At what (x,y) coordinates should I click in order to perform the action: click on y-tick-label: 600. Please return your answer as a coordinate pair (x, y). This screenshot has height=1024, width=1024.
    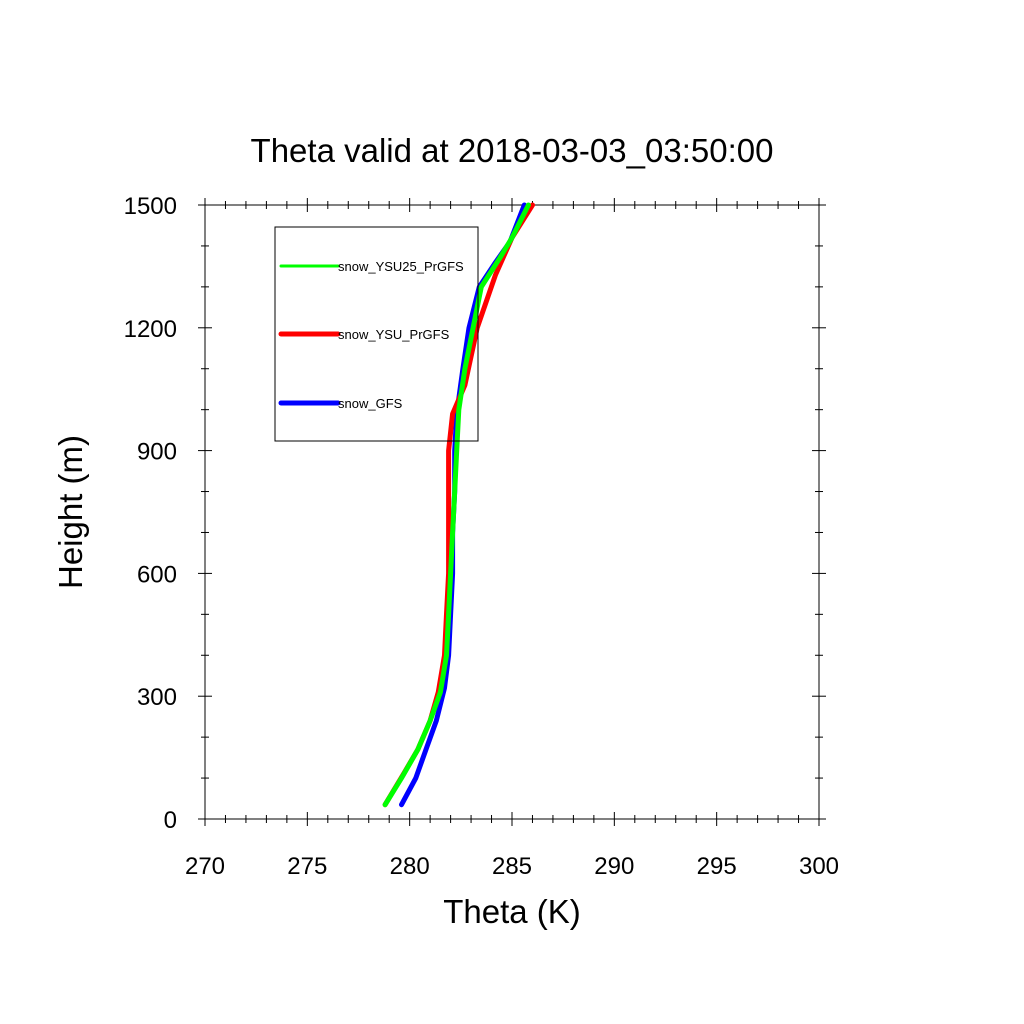
    Looking at the image, I should click on (157, 574).